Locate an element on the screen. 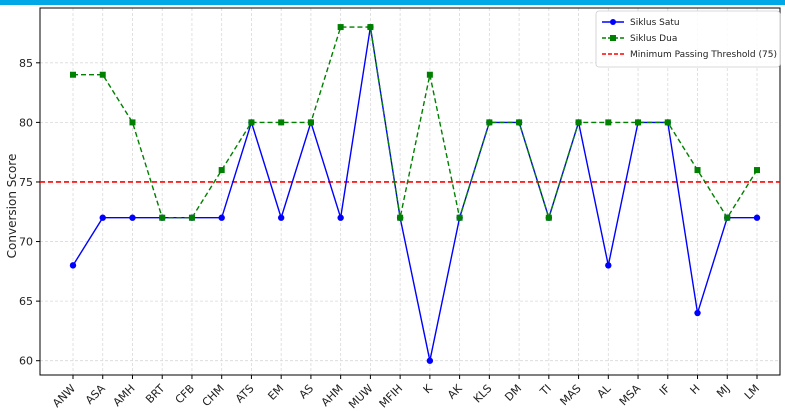 This screenshot has height=411, width=785. x-tick-label: BRT is located at coordinates (155, 394).